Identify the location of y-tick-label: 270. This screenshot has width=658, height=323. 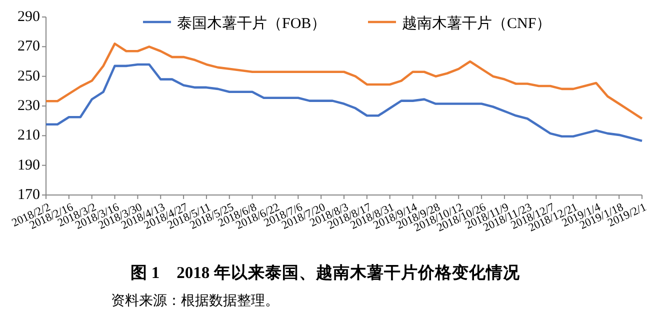
(29, 46).